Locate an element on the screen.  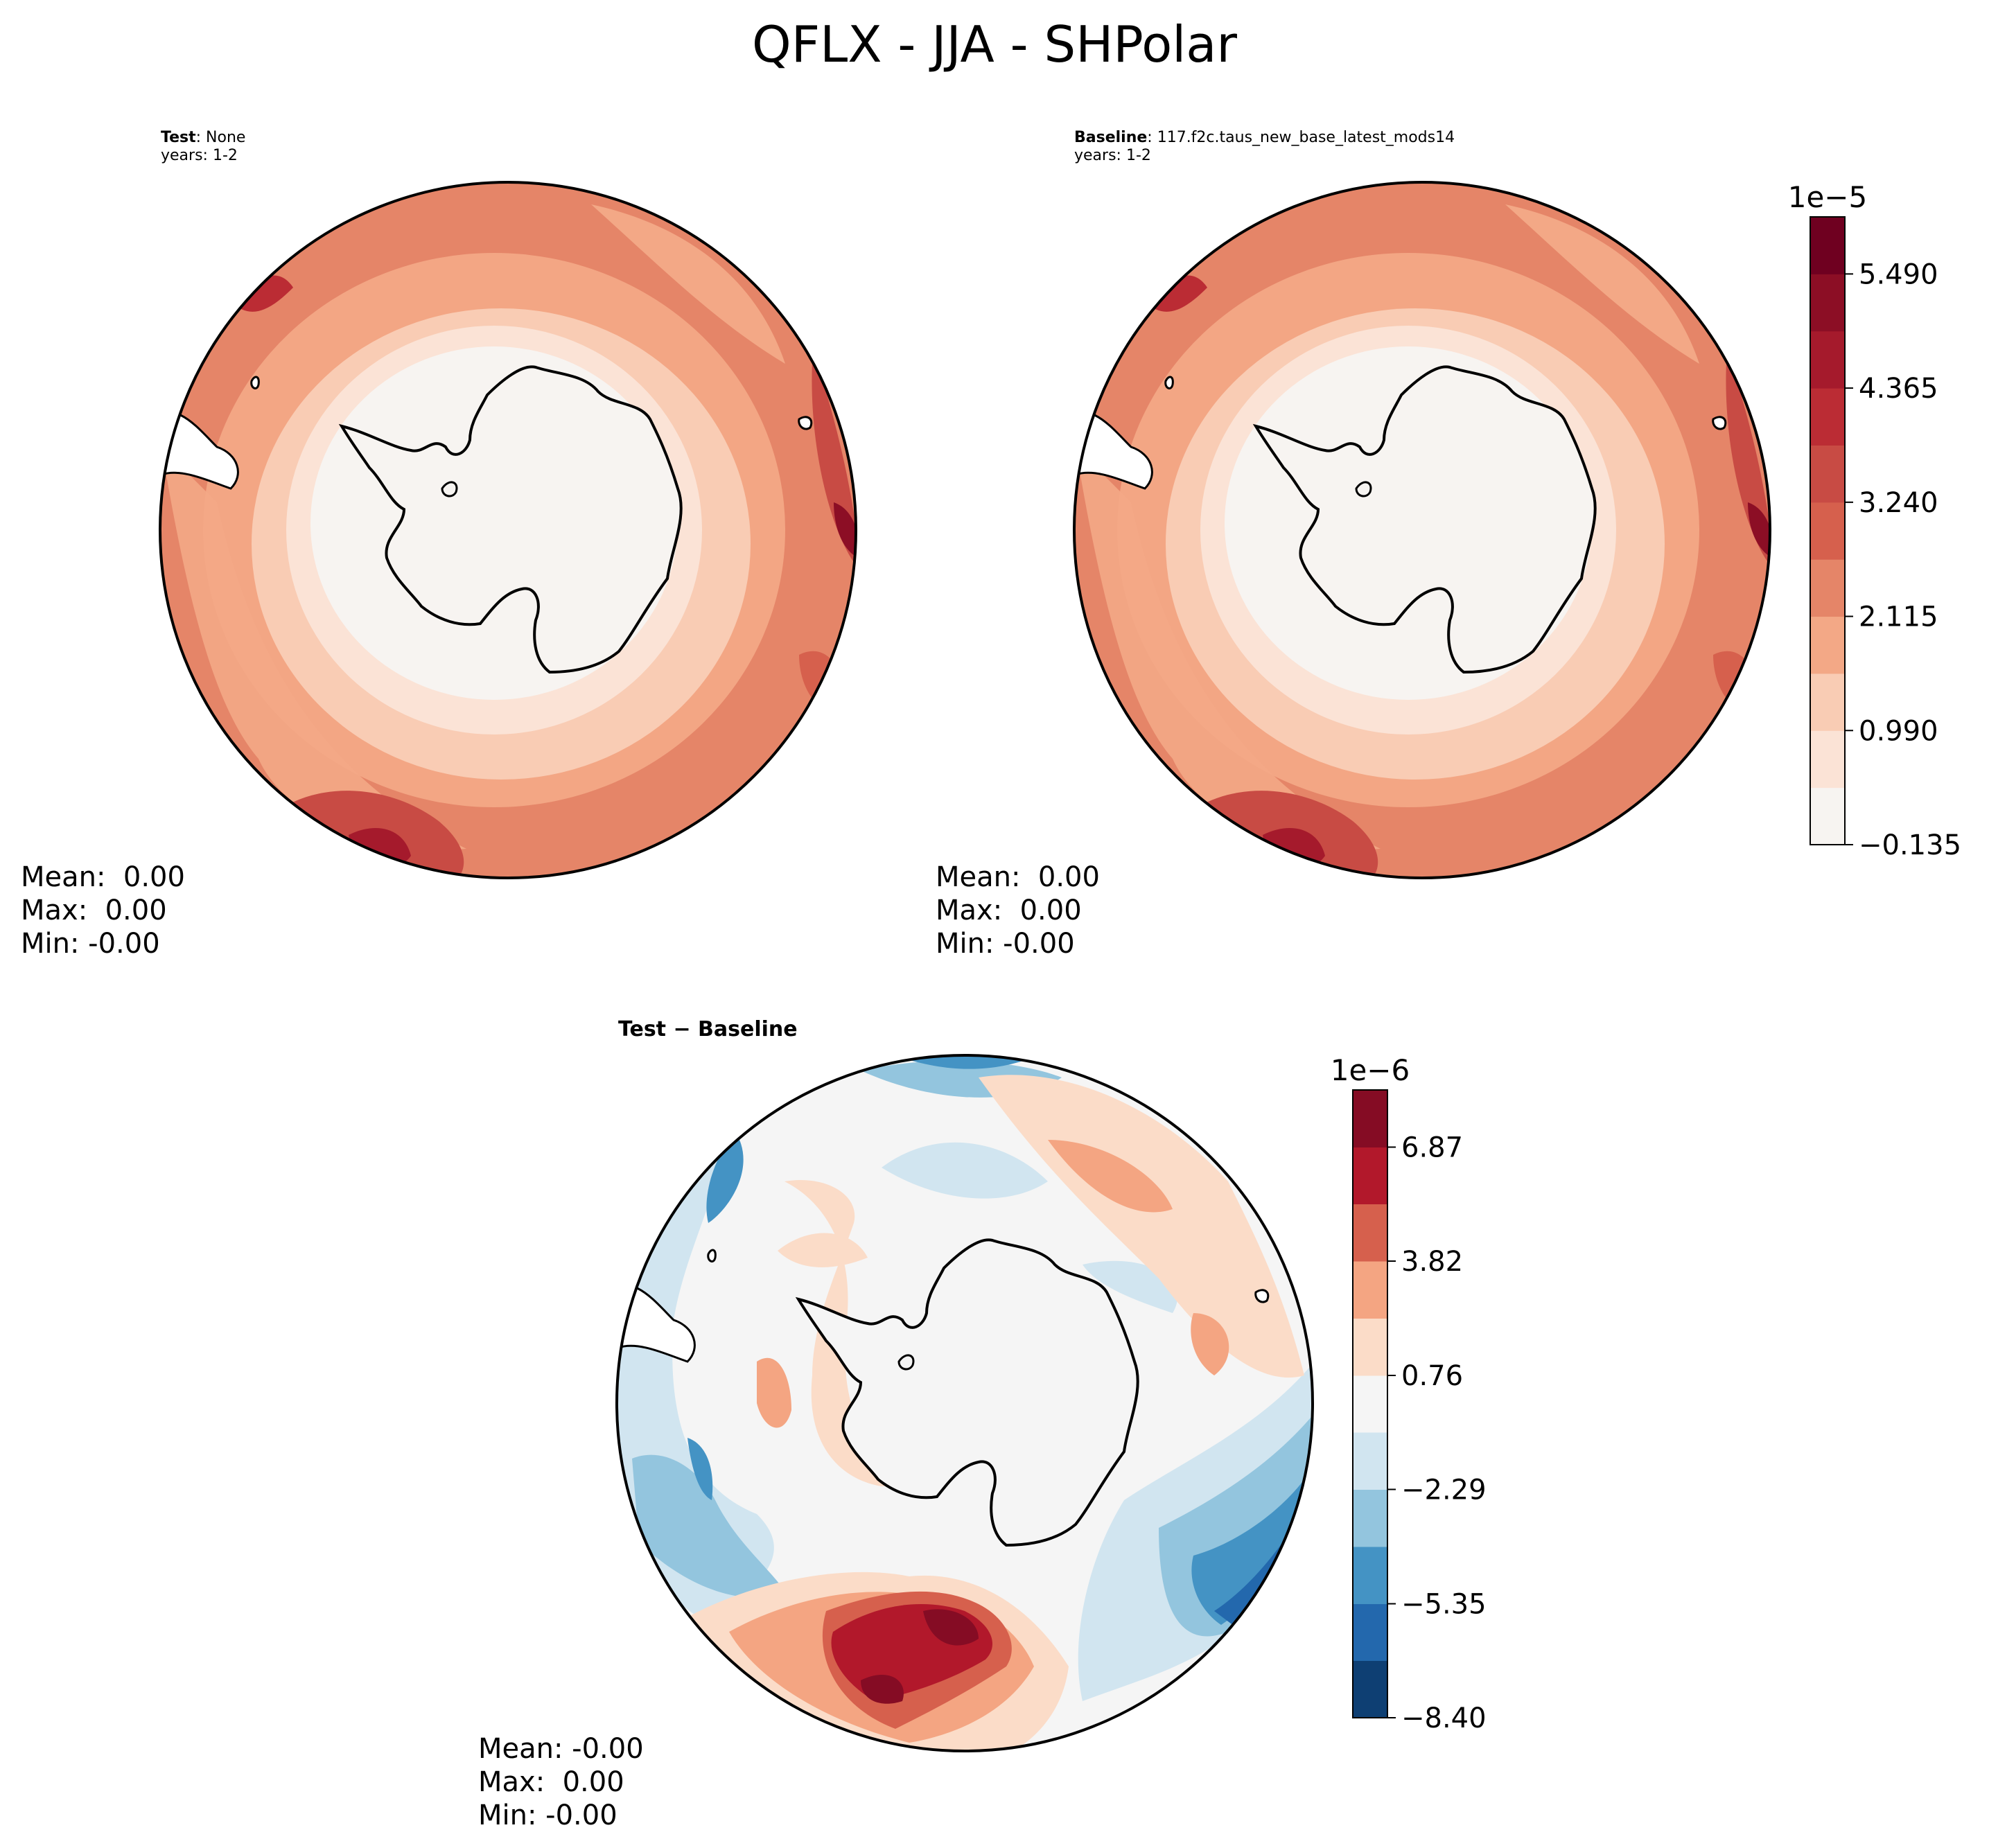
diff-map is located at coordinates (964, 1403).